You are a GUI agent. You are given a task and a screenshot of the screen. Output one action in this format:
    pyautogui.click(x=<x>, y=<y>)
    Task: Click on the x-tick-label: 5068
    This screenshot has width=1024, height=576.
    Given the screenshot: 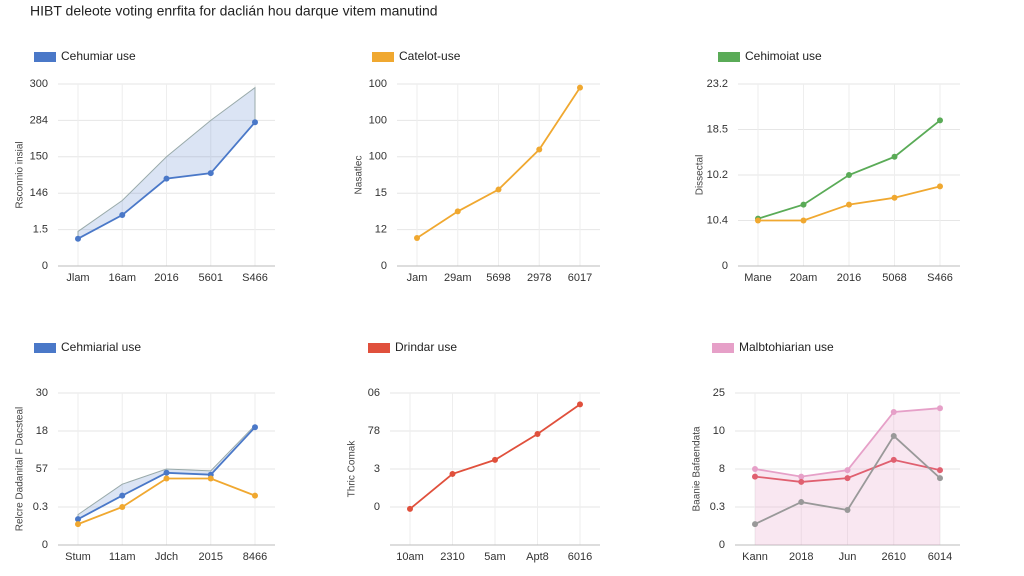 What is the action you would take?
    pyautogui.click(x=894, y=278)
    